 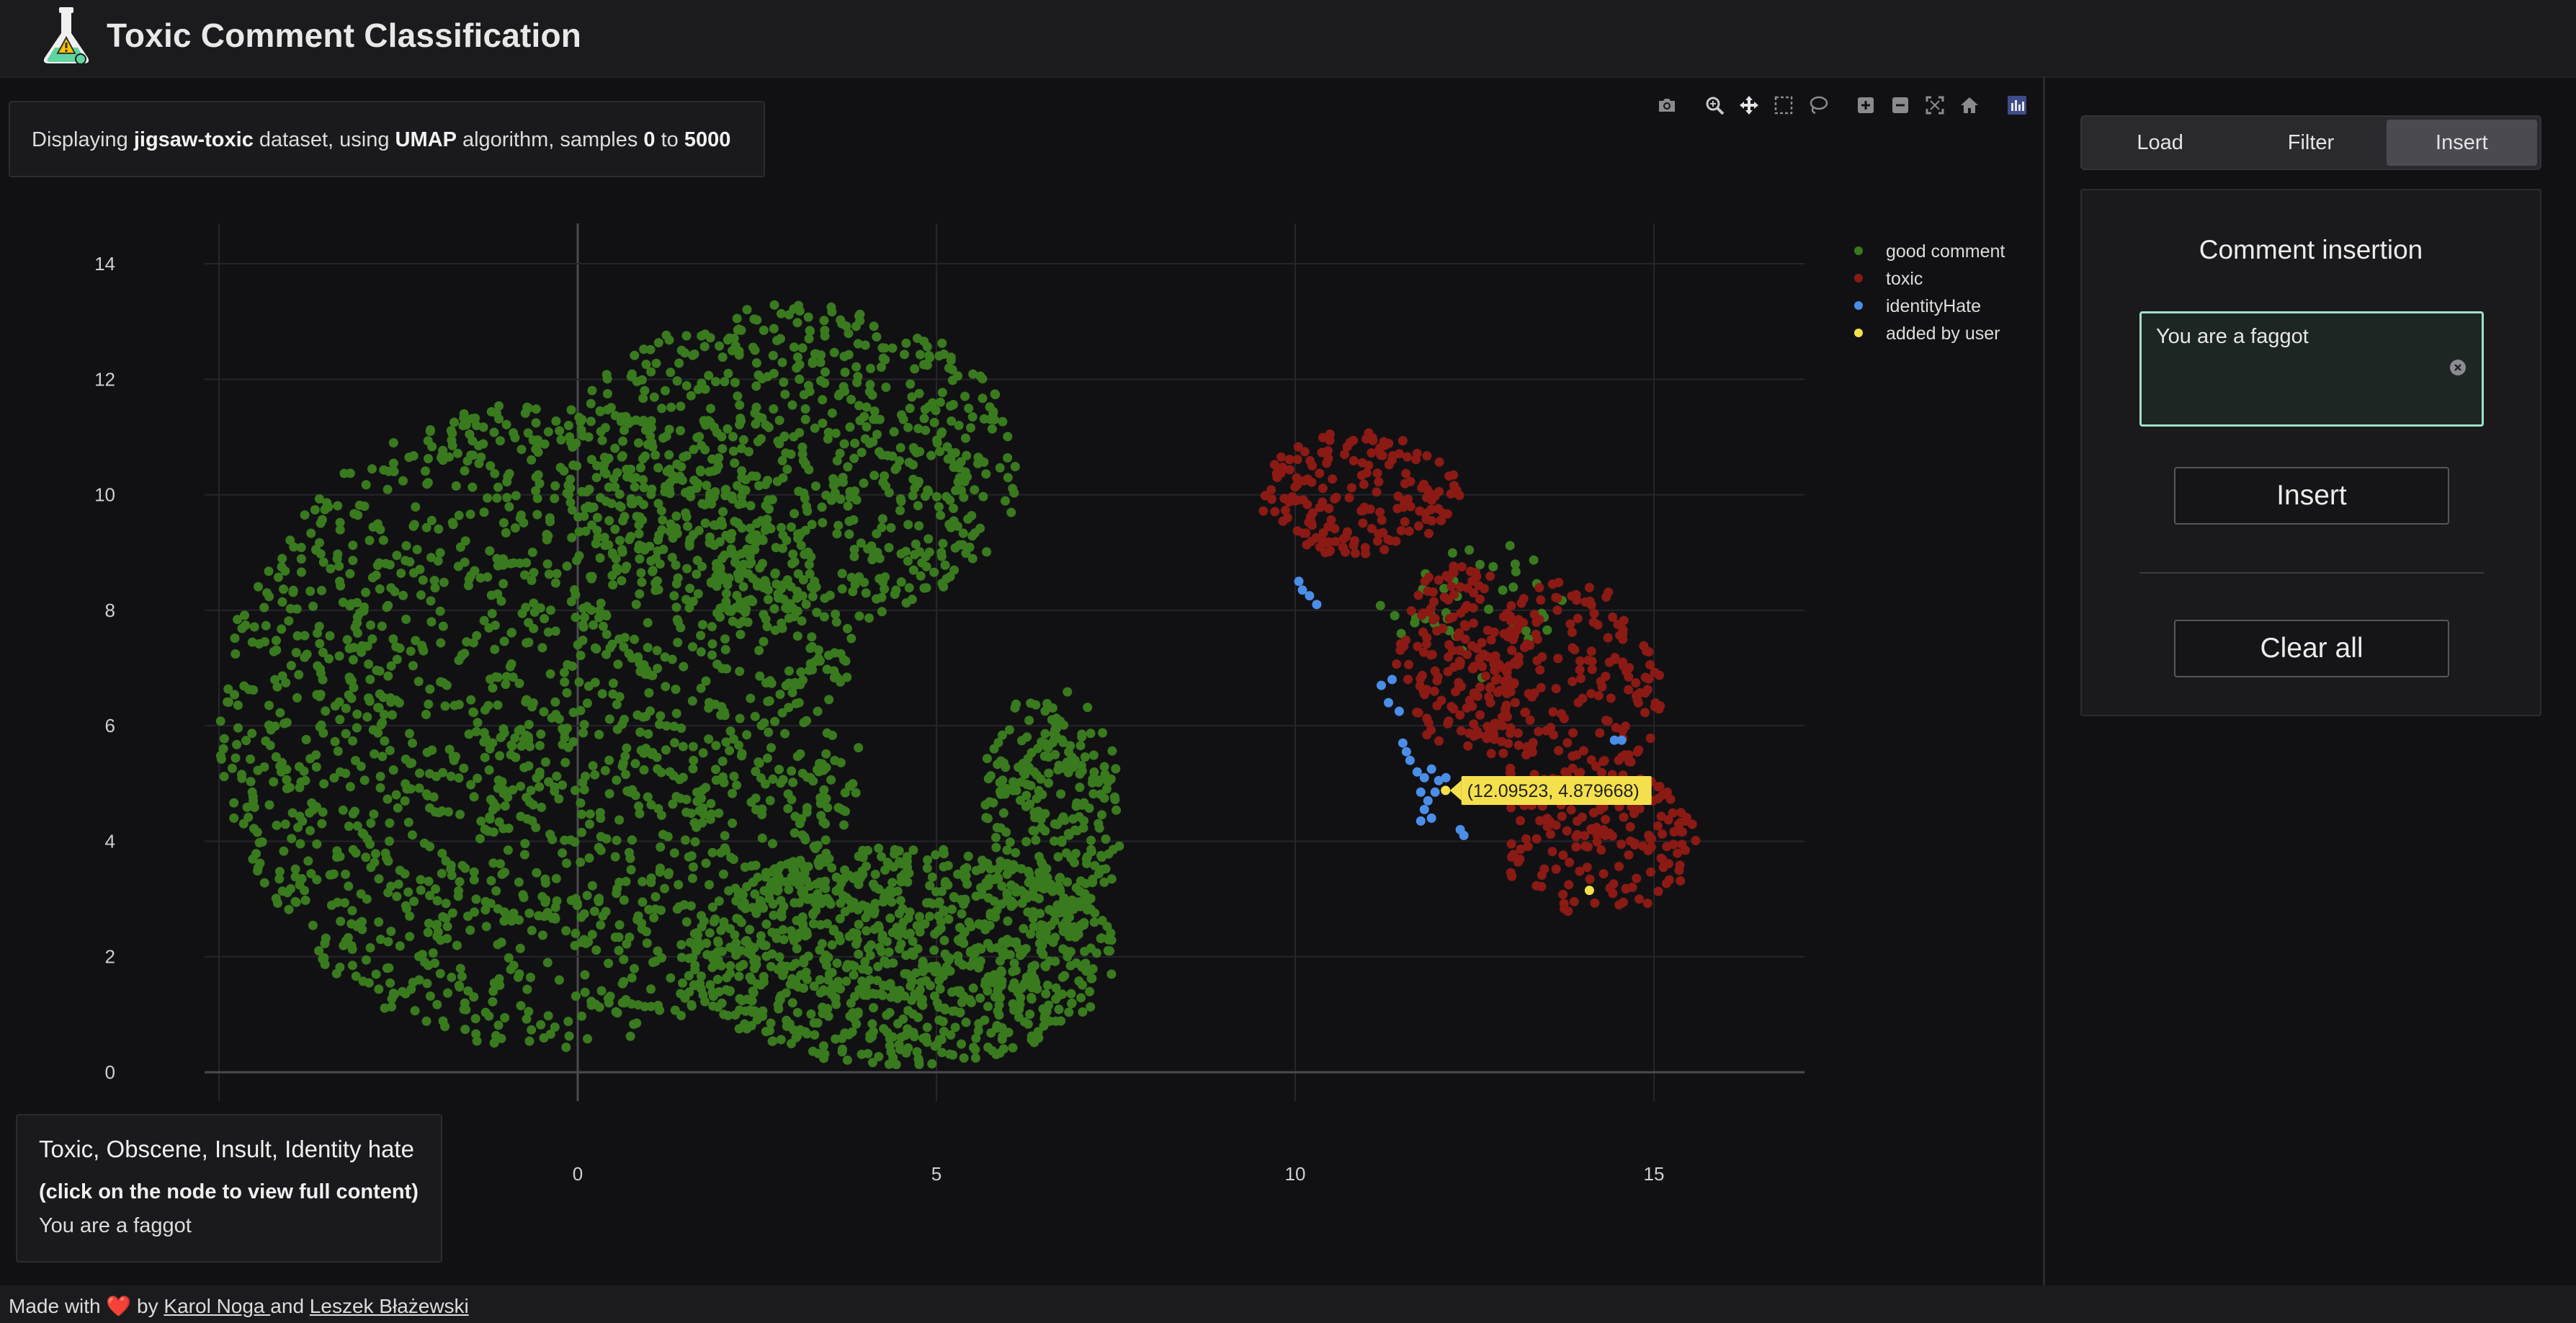 I want to click on legend-label: good comment, so click(x=1946, y=251).